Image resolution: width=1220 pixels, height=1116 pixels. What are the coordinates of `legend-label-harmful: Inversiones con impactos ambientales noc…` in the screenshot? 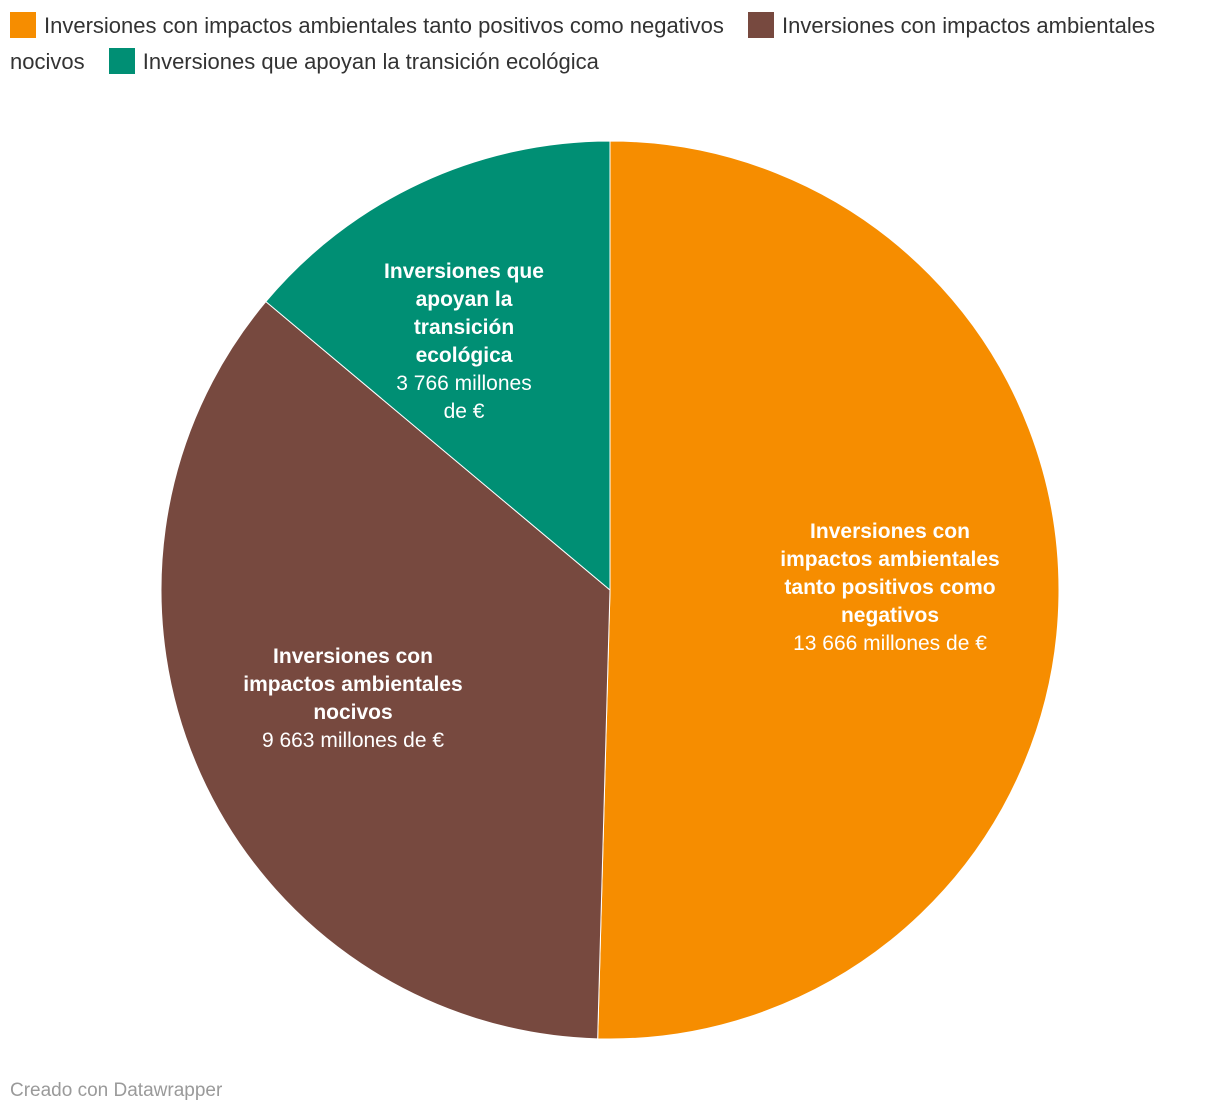 It's located at (583, 43).